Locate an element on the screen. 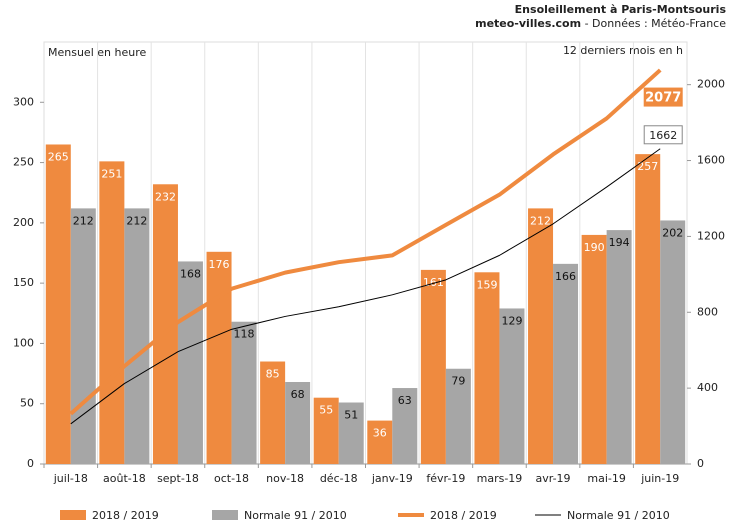 The image size is (730, 528). bar-value-label: 168 is located at coordinates (190, 273).